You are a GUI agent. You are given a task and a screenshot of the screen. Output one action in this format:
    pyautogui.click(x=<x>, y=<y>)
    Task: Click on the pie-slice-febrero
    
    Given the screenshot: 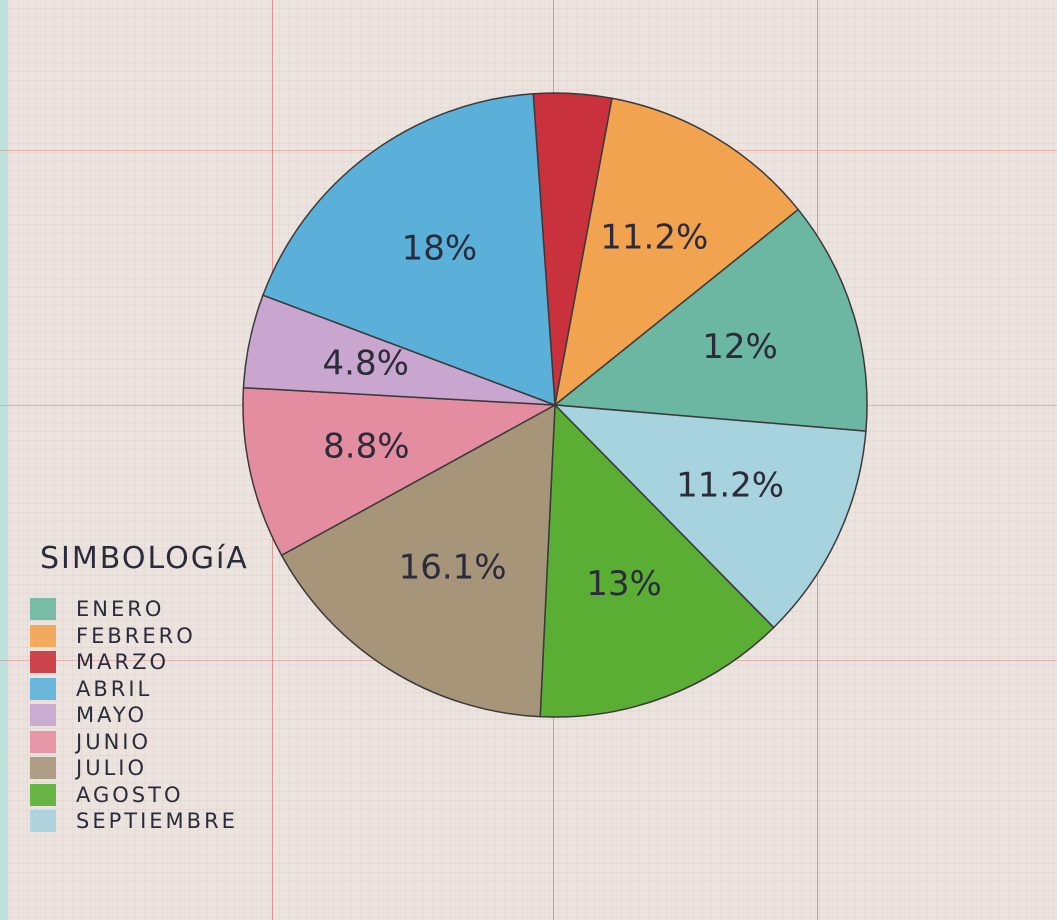 What is the action you would take?
    pyautogui.click(x=676, y=252)
    